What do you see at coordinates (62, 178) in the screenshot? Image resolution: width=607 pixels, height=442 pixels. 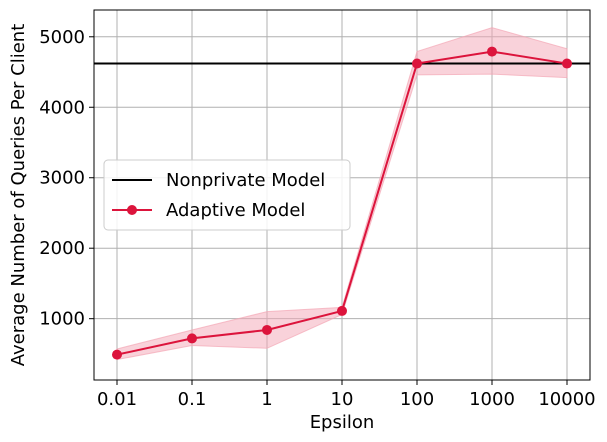 I see `y-tick-label: 3000` at bounding box center [62, 178].